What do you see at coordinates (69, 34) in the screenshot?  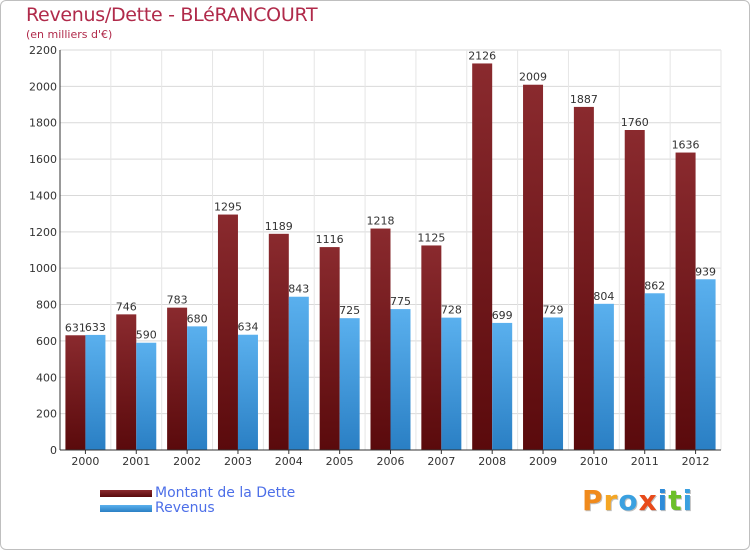 I see `chart-subtitle: (en milliers d'€)` at bounding box center [69, 34].